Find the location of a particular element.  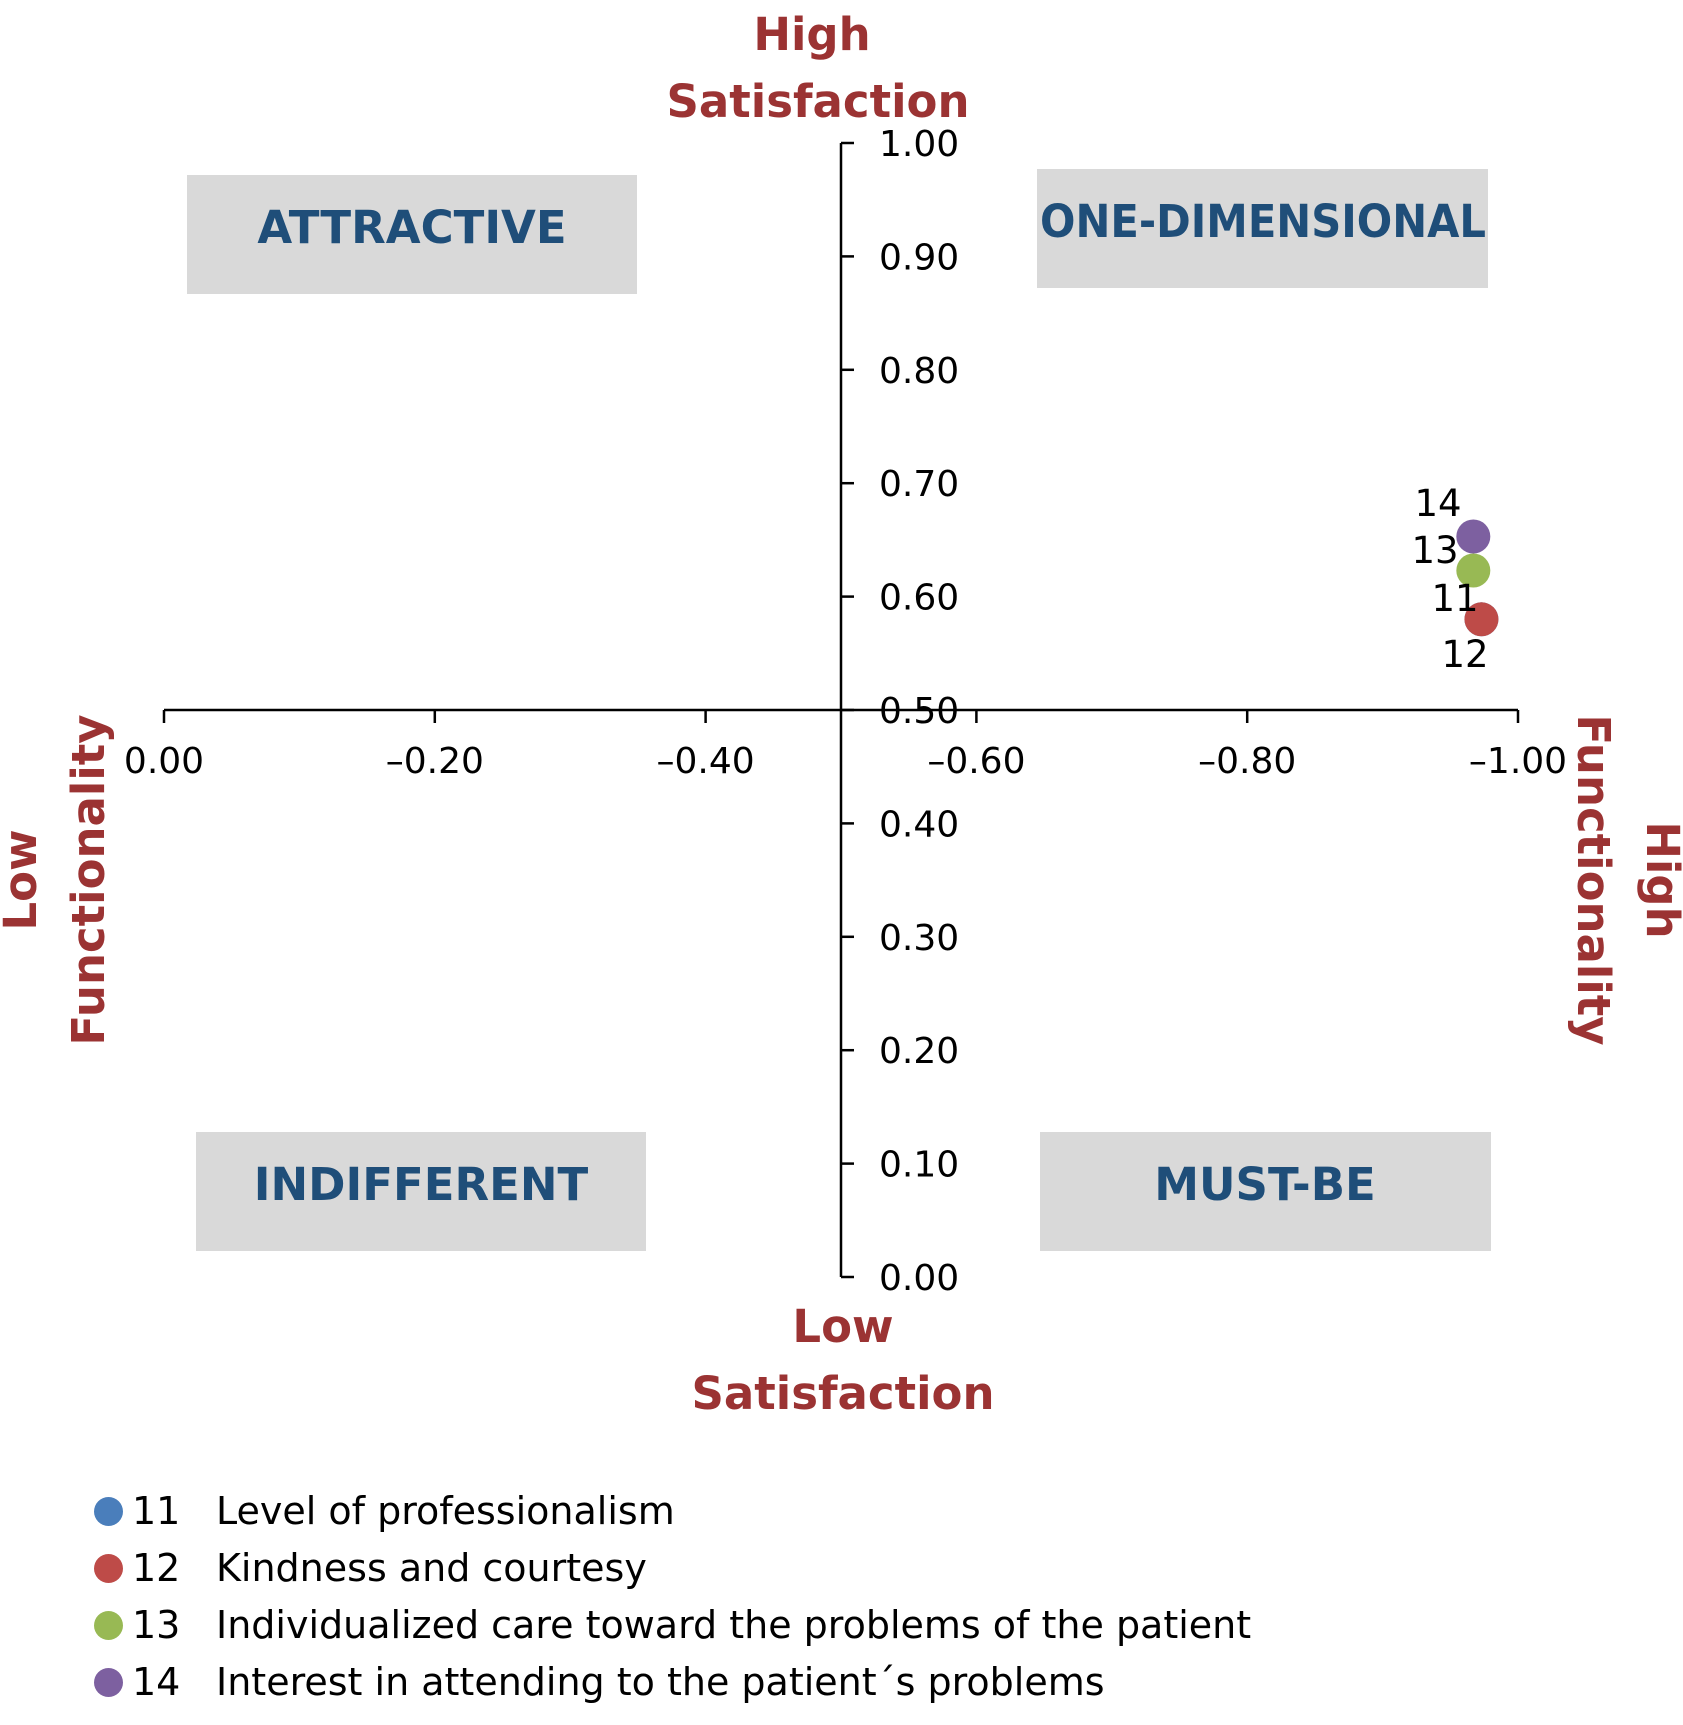

point-label-12: 12 is located at coordinates (1464, 654).